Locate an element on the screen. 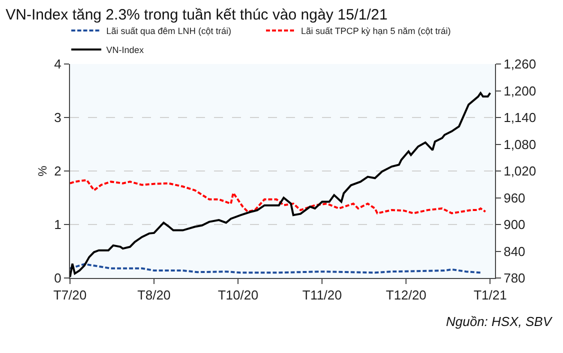 The height and width of the screenshot is (353, 563). y2-tick-label: 840 is located at coordinates (515, 251).